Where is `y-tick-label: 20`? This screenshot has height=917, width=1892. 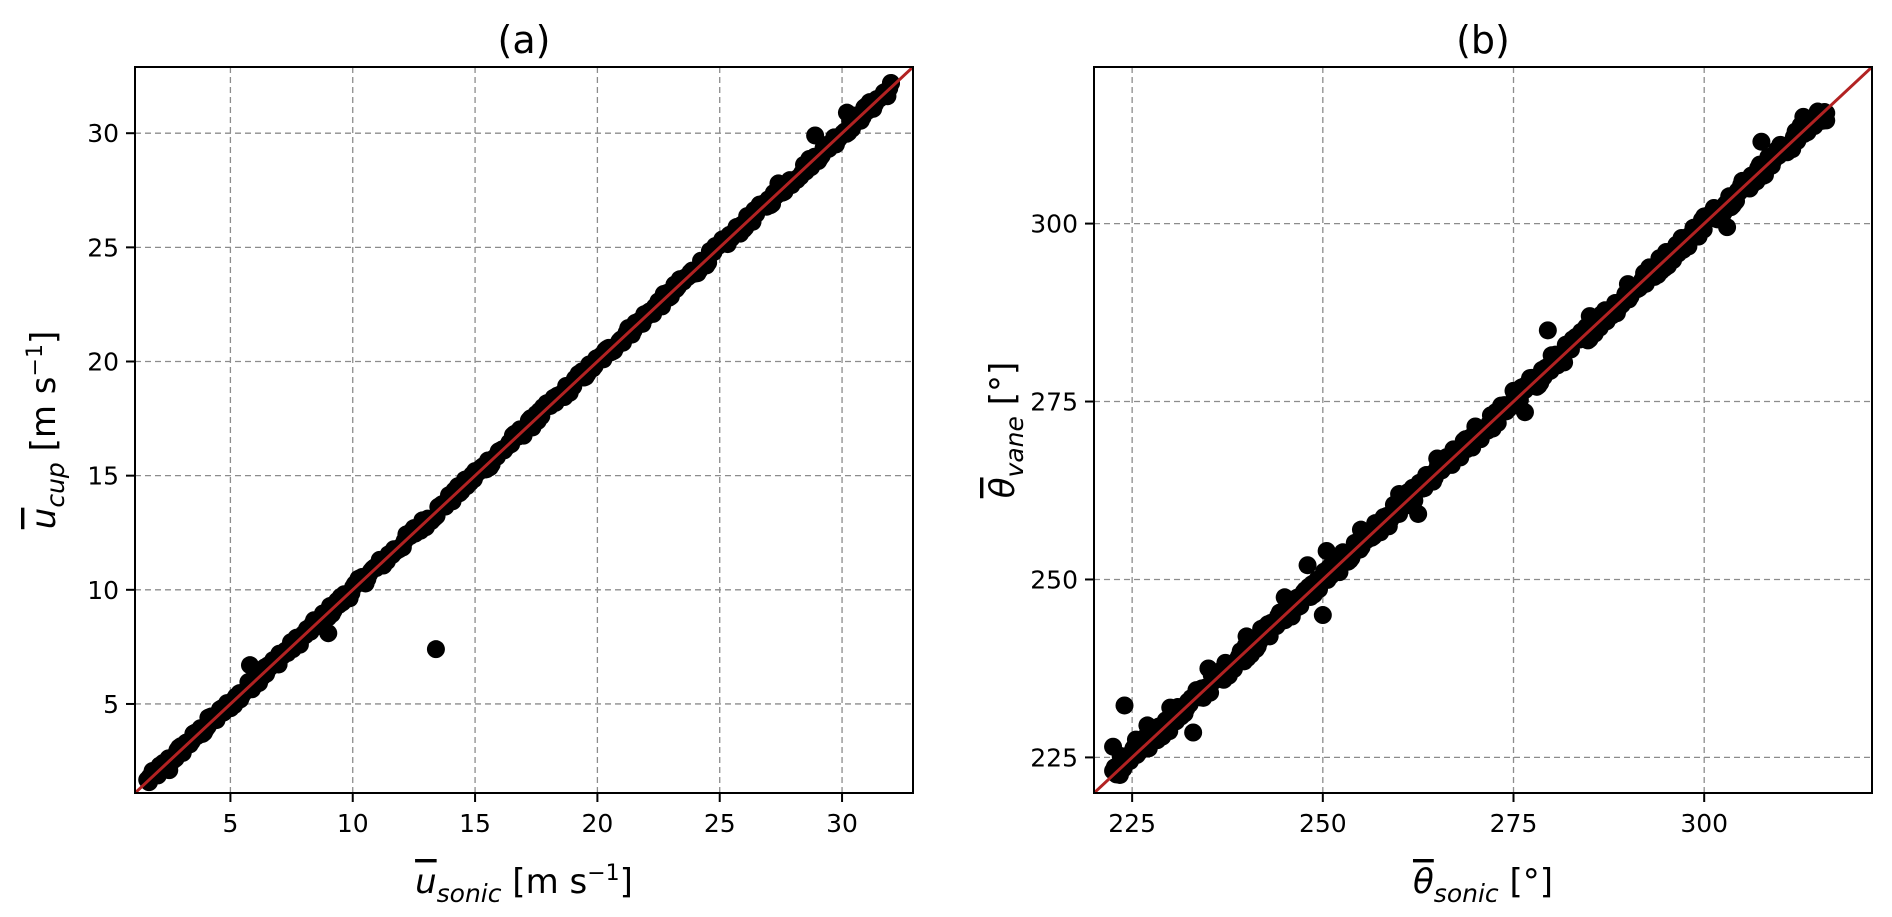
y-tick-label: 20 is located at coordinates (103, 362).